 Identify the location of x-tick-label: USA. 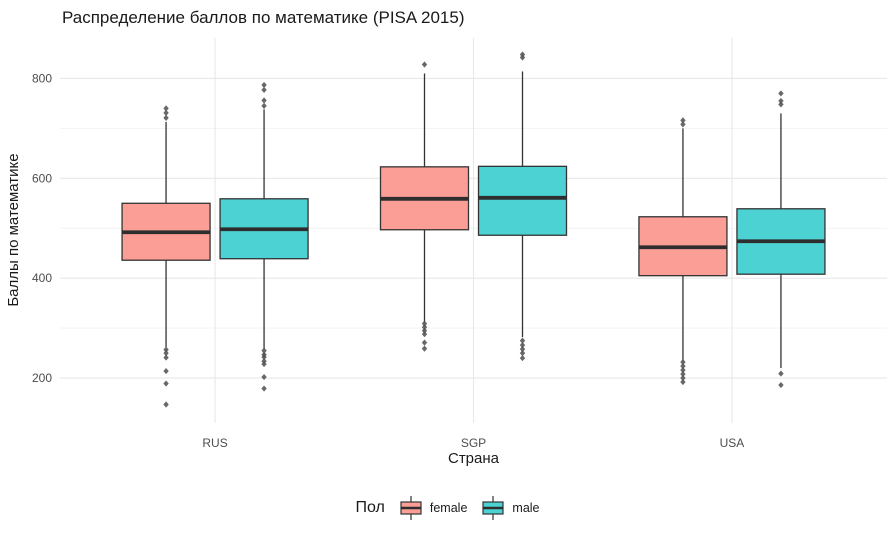
(732, 443).